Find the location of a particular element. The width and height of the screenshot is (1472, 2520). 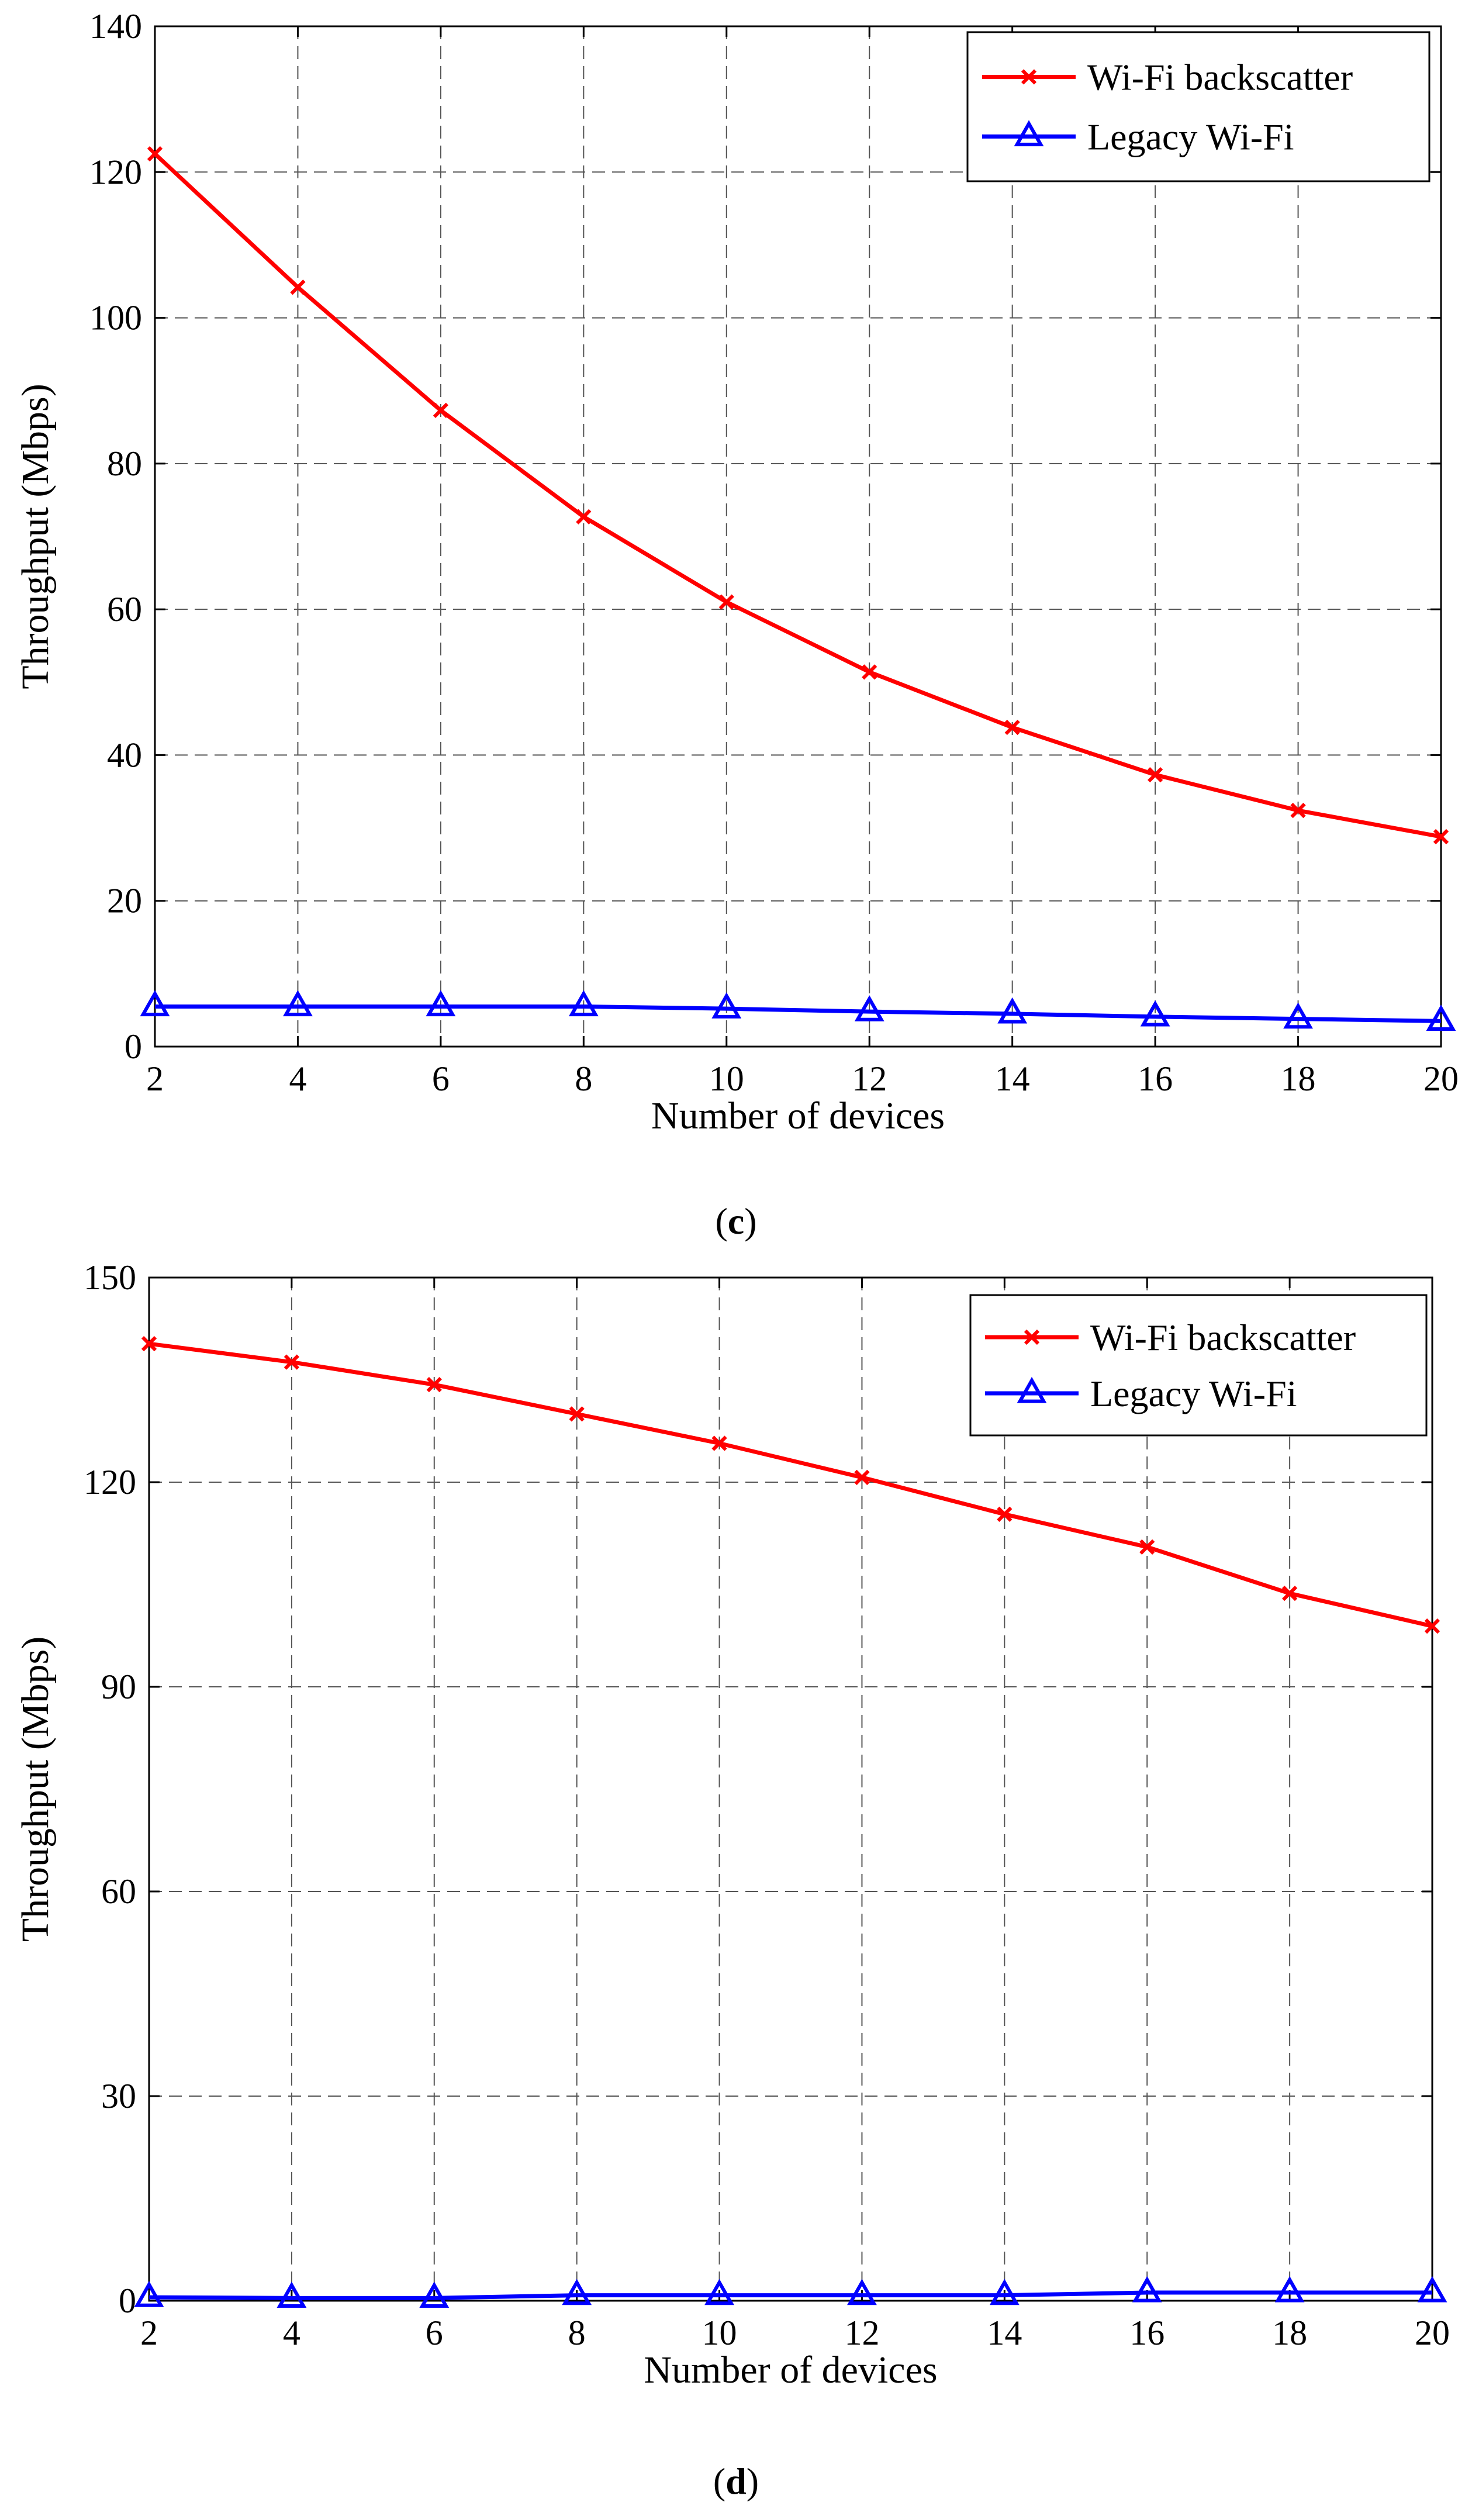

y-tick-label: 40 is located at coordinates (124, 755).